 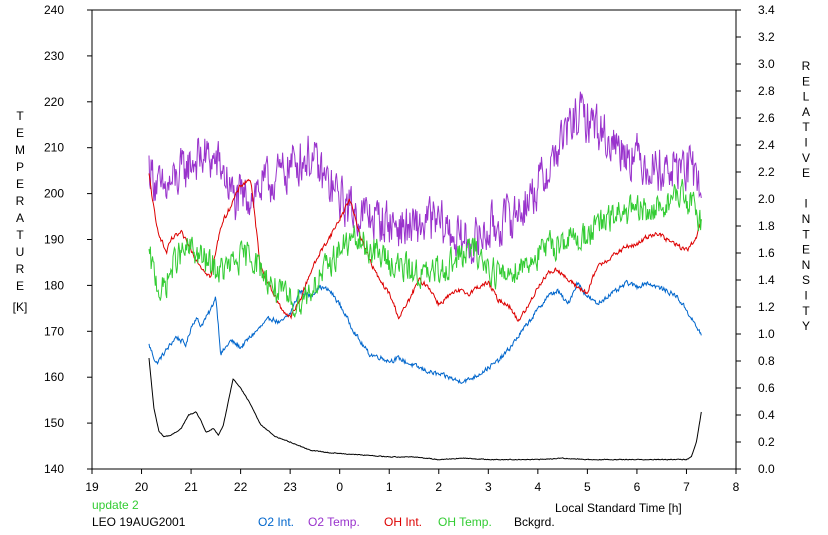 What do you see at coordinates (534, 522) in the screenshot?
I see `legend-item: Bckgrd.` at bounding box center [534, 522].